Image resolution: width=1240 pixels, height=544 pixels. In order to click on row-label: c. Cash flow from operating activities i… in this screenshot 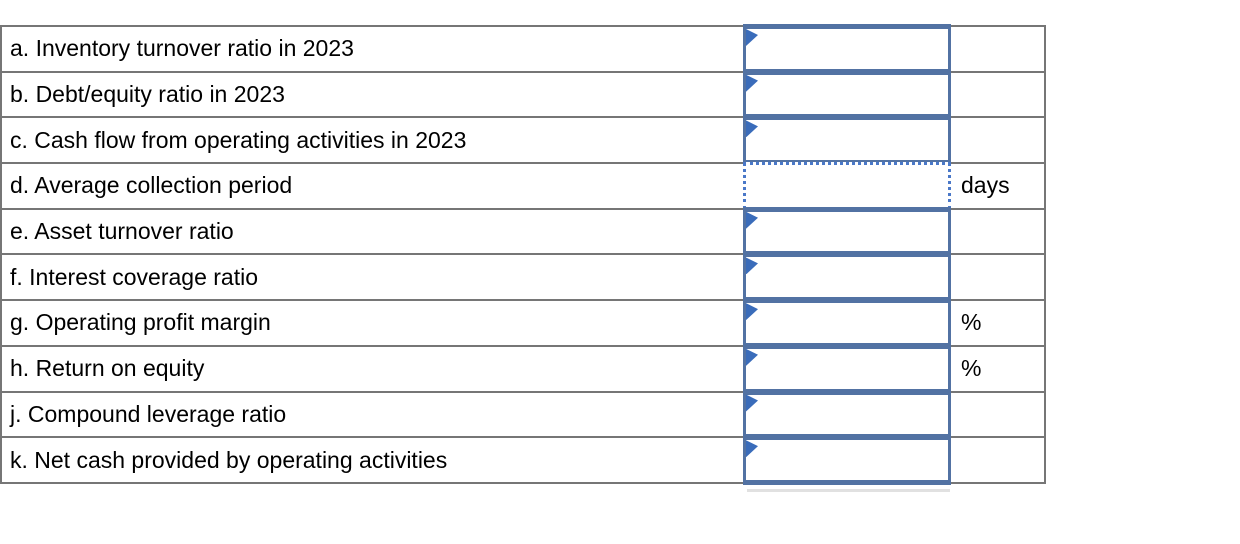, I will do `click(373, 141)`.